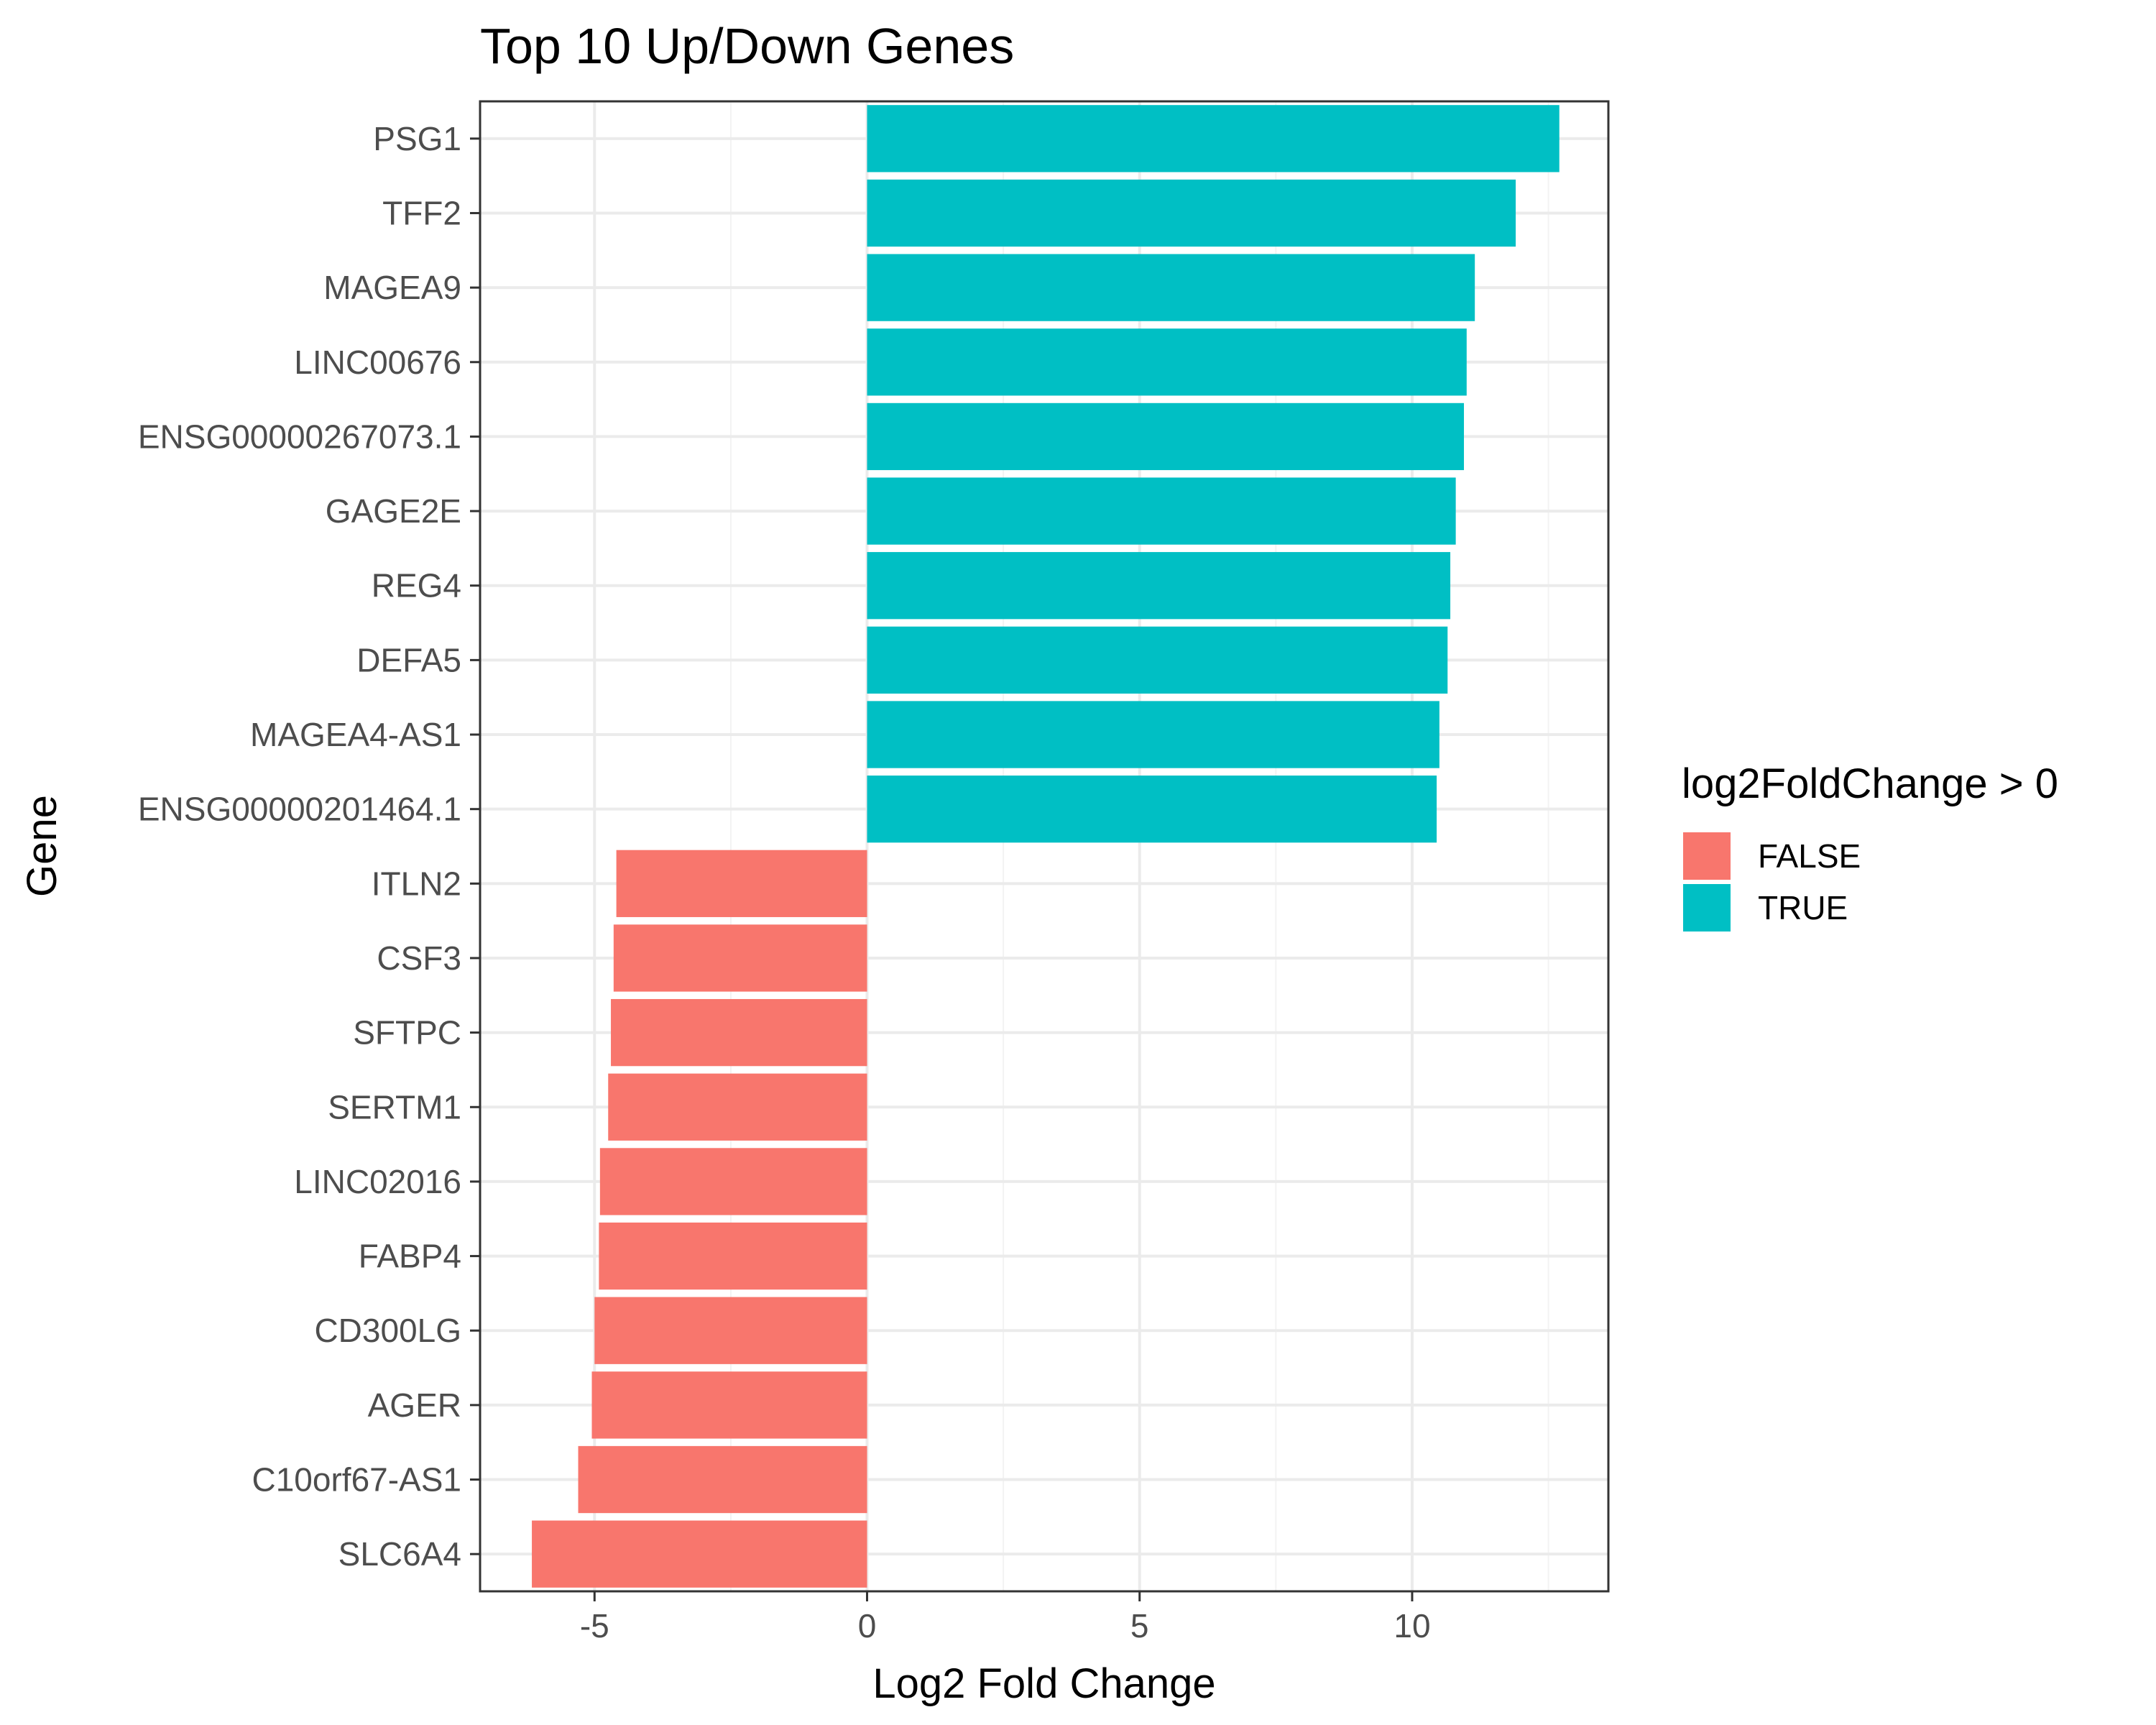  What do you see at coordinates (394, 1107) in the screenshot?
I see `y-tick-label: SERTM1` at bounding box center [394, 1107].